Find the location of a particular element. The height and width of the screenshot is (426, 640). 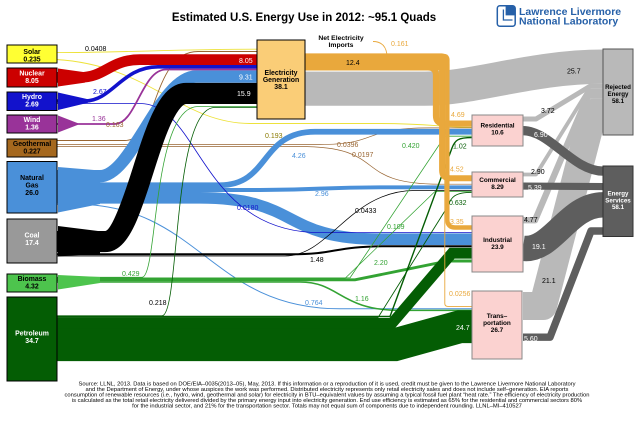

svg-text: 4.26 is located at coordinates (299, 156).